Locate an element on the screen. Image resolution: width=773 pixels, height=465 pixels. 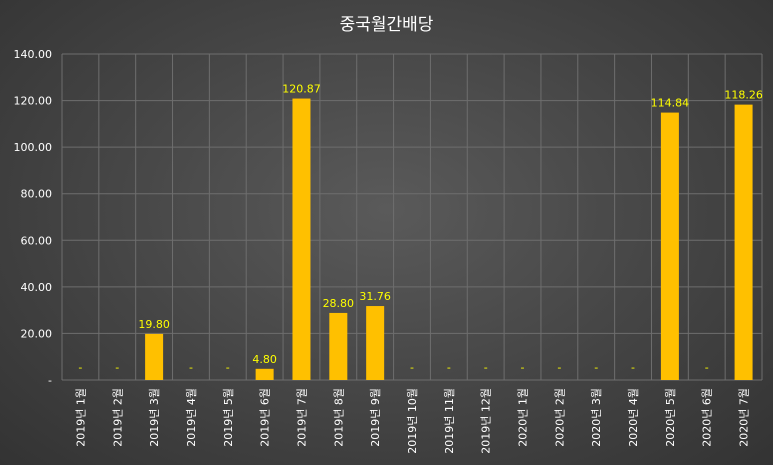
chart-title: 중국월간배당 is located at coordinates (386, 25).